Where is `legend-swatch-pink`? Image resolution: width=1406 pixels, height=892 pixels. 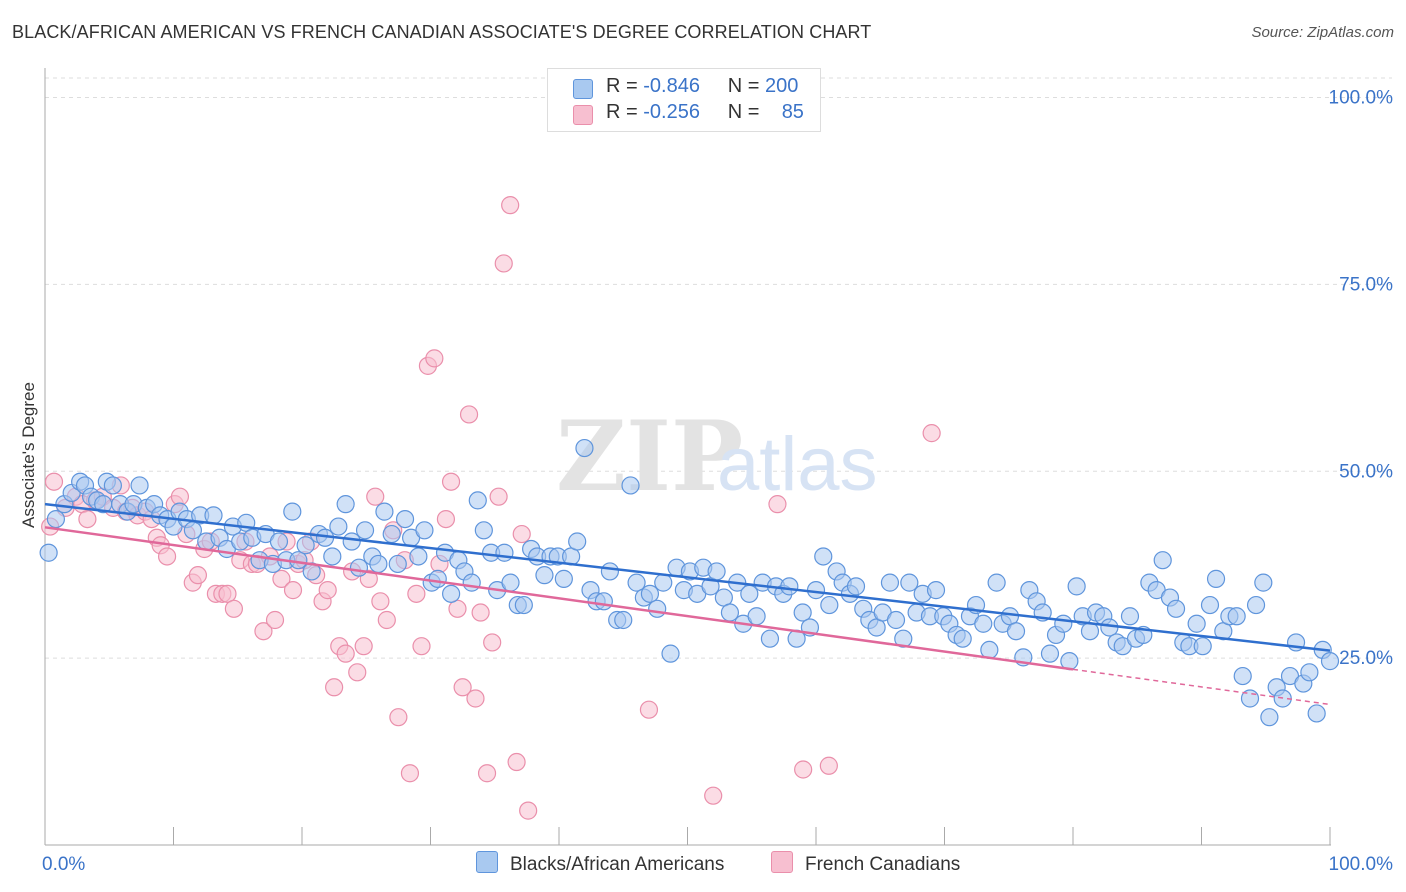
legend-swatch-pink is located at coordinates (583, 115).